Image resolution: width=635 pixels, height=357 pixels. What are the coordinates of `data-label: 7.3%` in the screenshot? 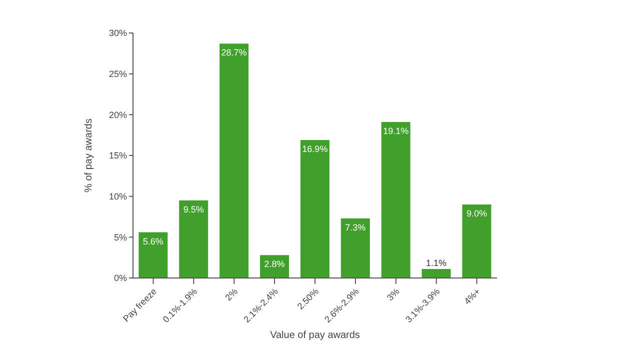 It's located at (355, 227).